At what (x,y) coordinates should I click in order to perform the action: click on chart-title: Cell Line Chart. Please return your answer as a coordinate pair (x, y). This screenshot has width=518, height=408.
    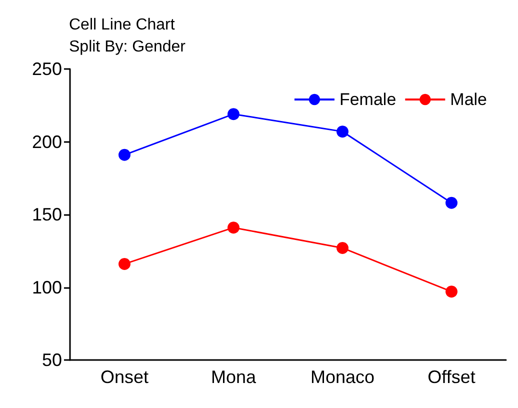
    Looking at the image, I should click on (122, 25).